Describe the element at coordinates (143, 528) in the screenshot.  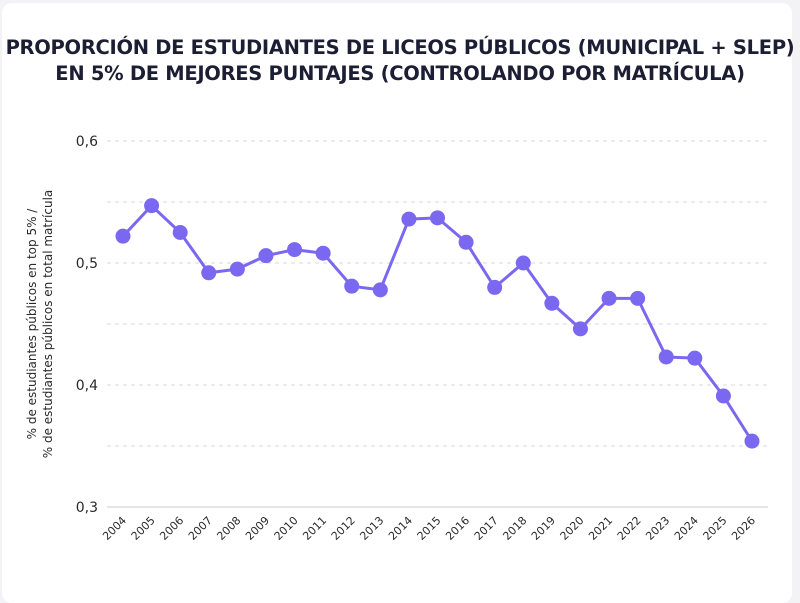
I see `x-tick-label: 2005` at that location.